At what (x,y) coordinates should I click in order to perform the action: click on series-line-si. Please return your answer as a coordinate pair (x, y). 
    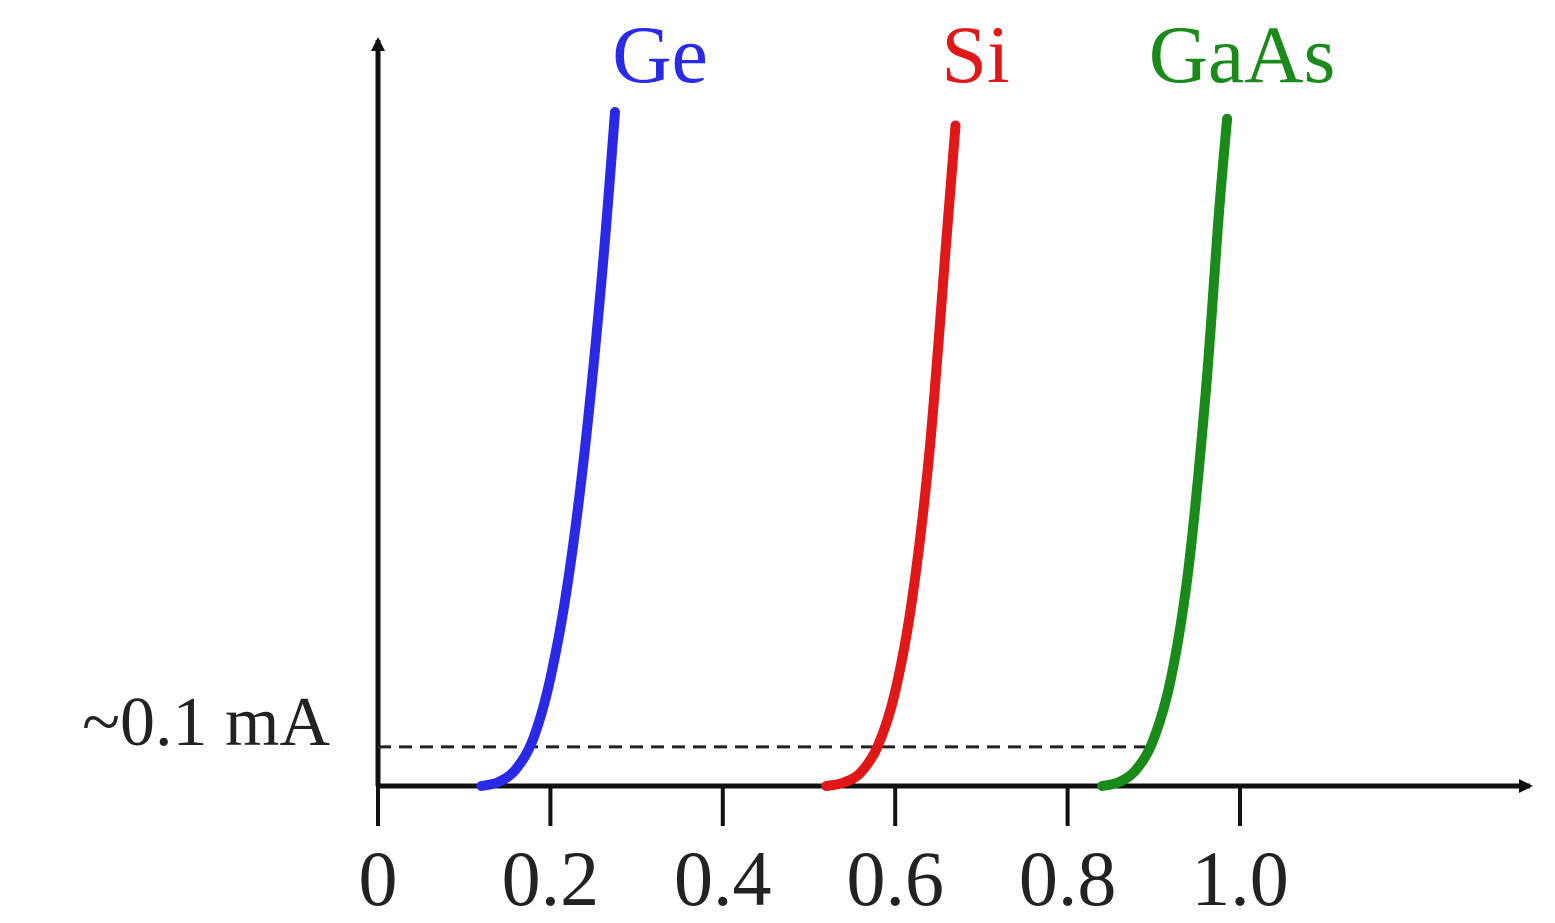
    Looking at the image, I should click on (891, 455).